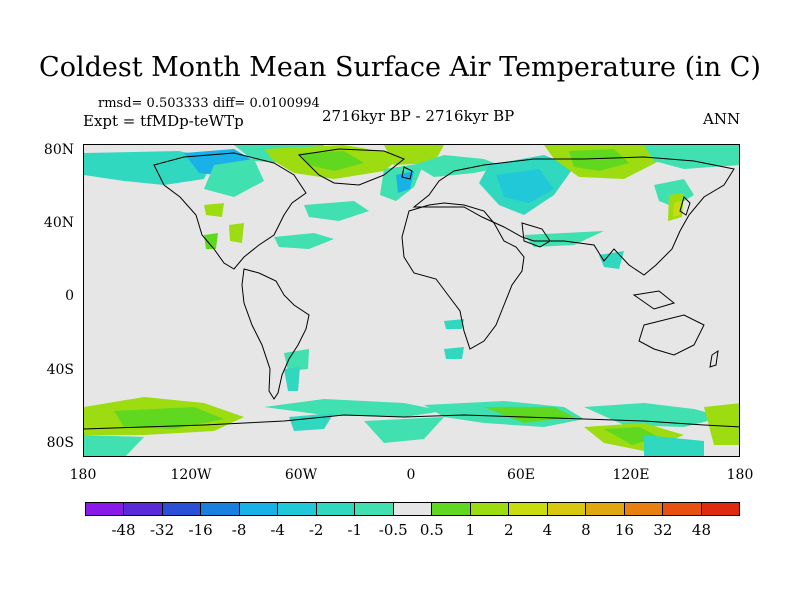  What do you see at coordinates (200, 530) in the screenshot?
I see `colorbar-label: -16` at bounding box center [200, 530].